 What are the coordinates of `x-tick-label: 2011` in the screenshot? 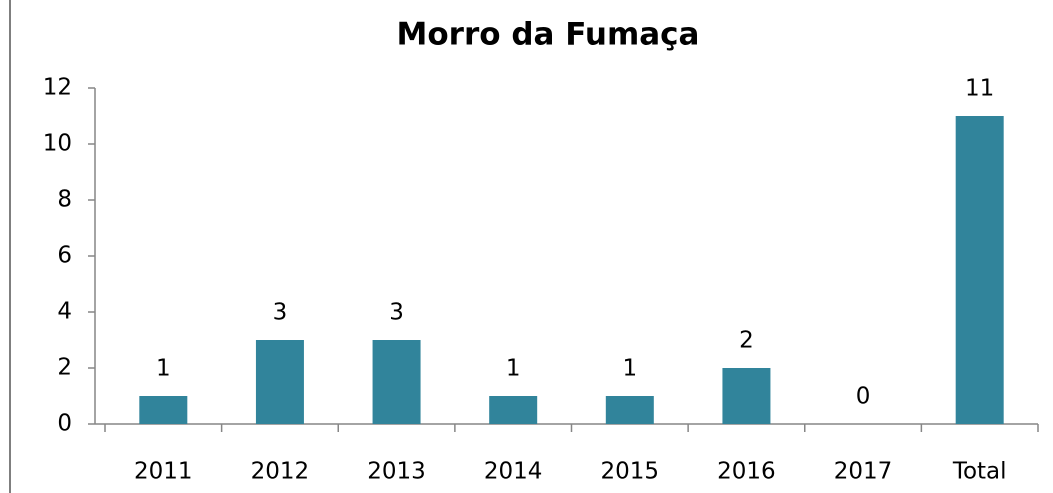 It's located at (163, 472).